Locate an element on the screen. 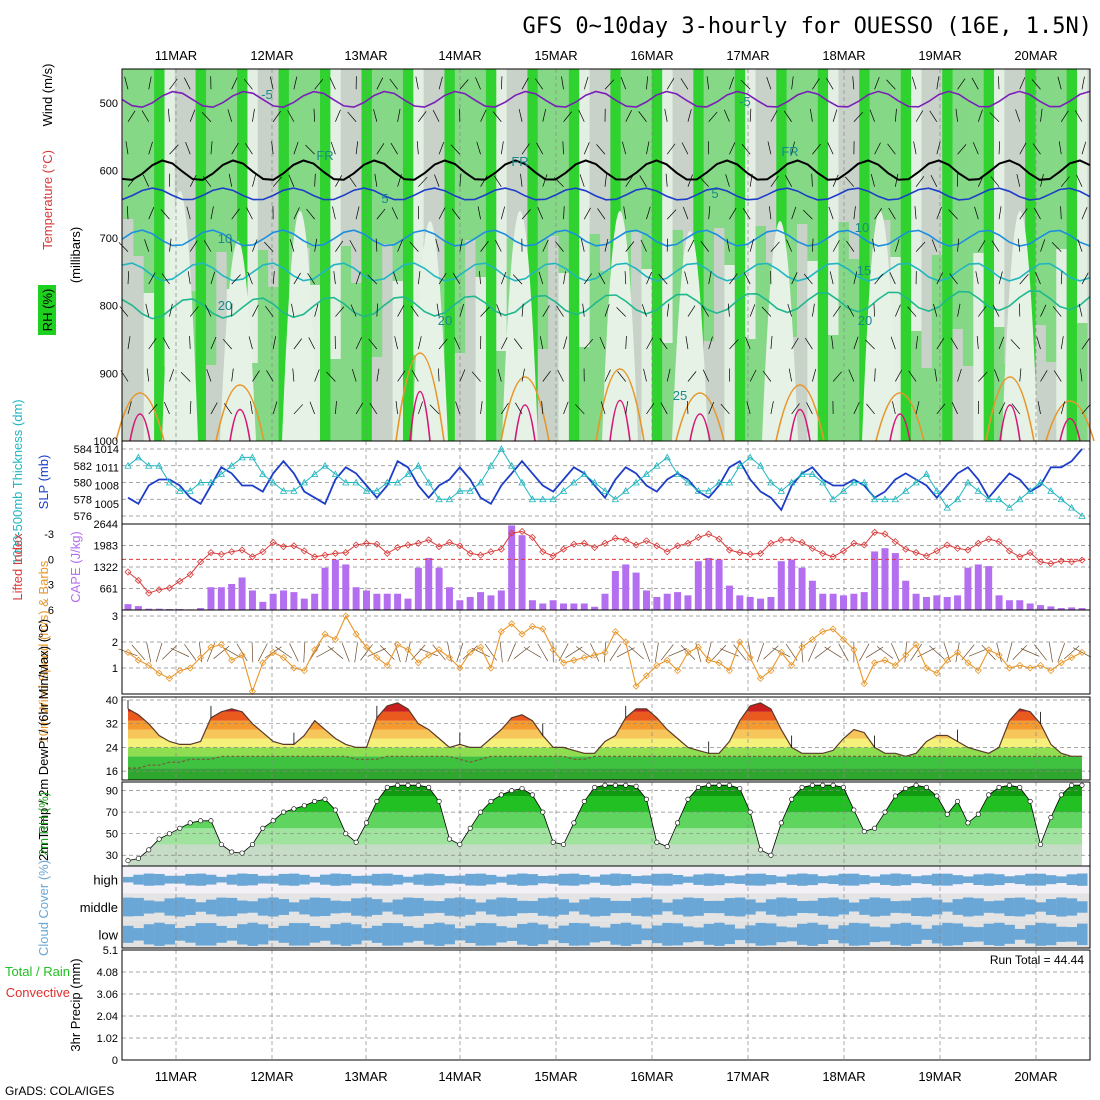 This screenshot has width=1100, height=1100. date-label-top: 12MAR is located at coordinates (271, 55).